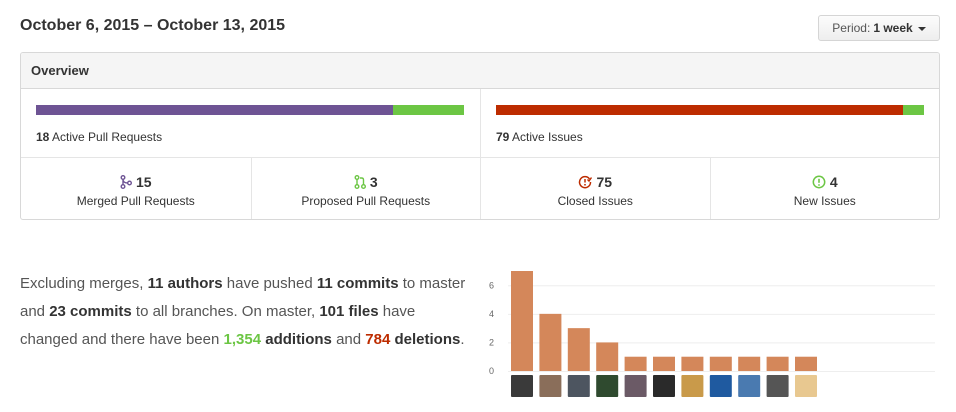  What do you see at coordinates (851, 28) in the screenshot?
I see `period-label: Period:` at bounding box center [851, 28].